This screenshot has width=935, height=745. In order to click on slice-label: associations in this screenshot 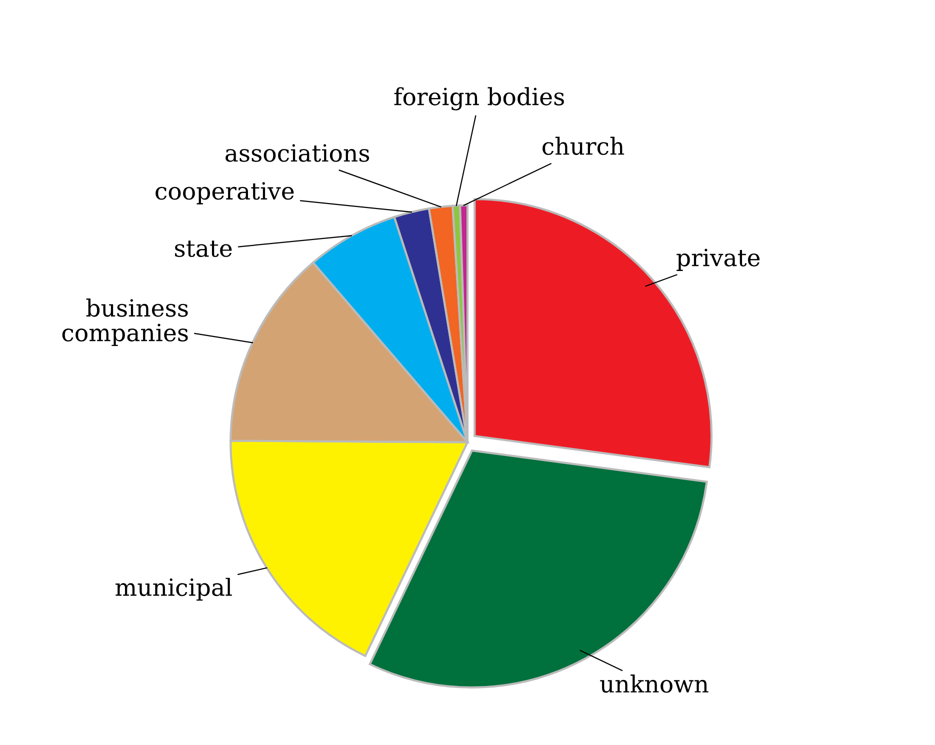, I will do `click(298, 153)`.